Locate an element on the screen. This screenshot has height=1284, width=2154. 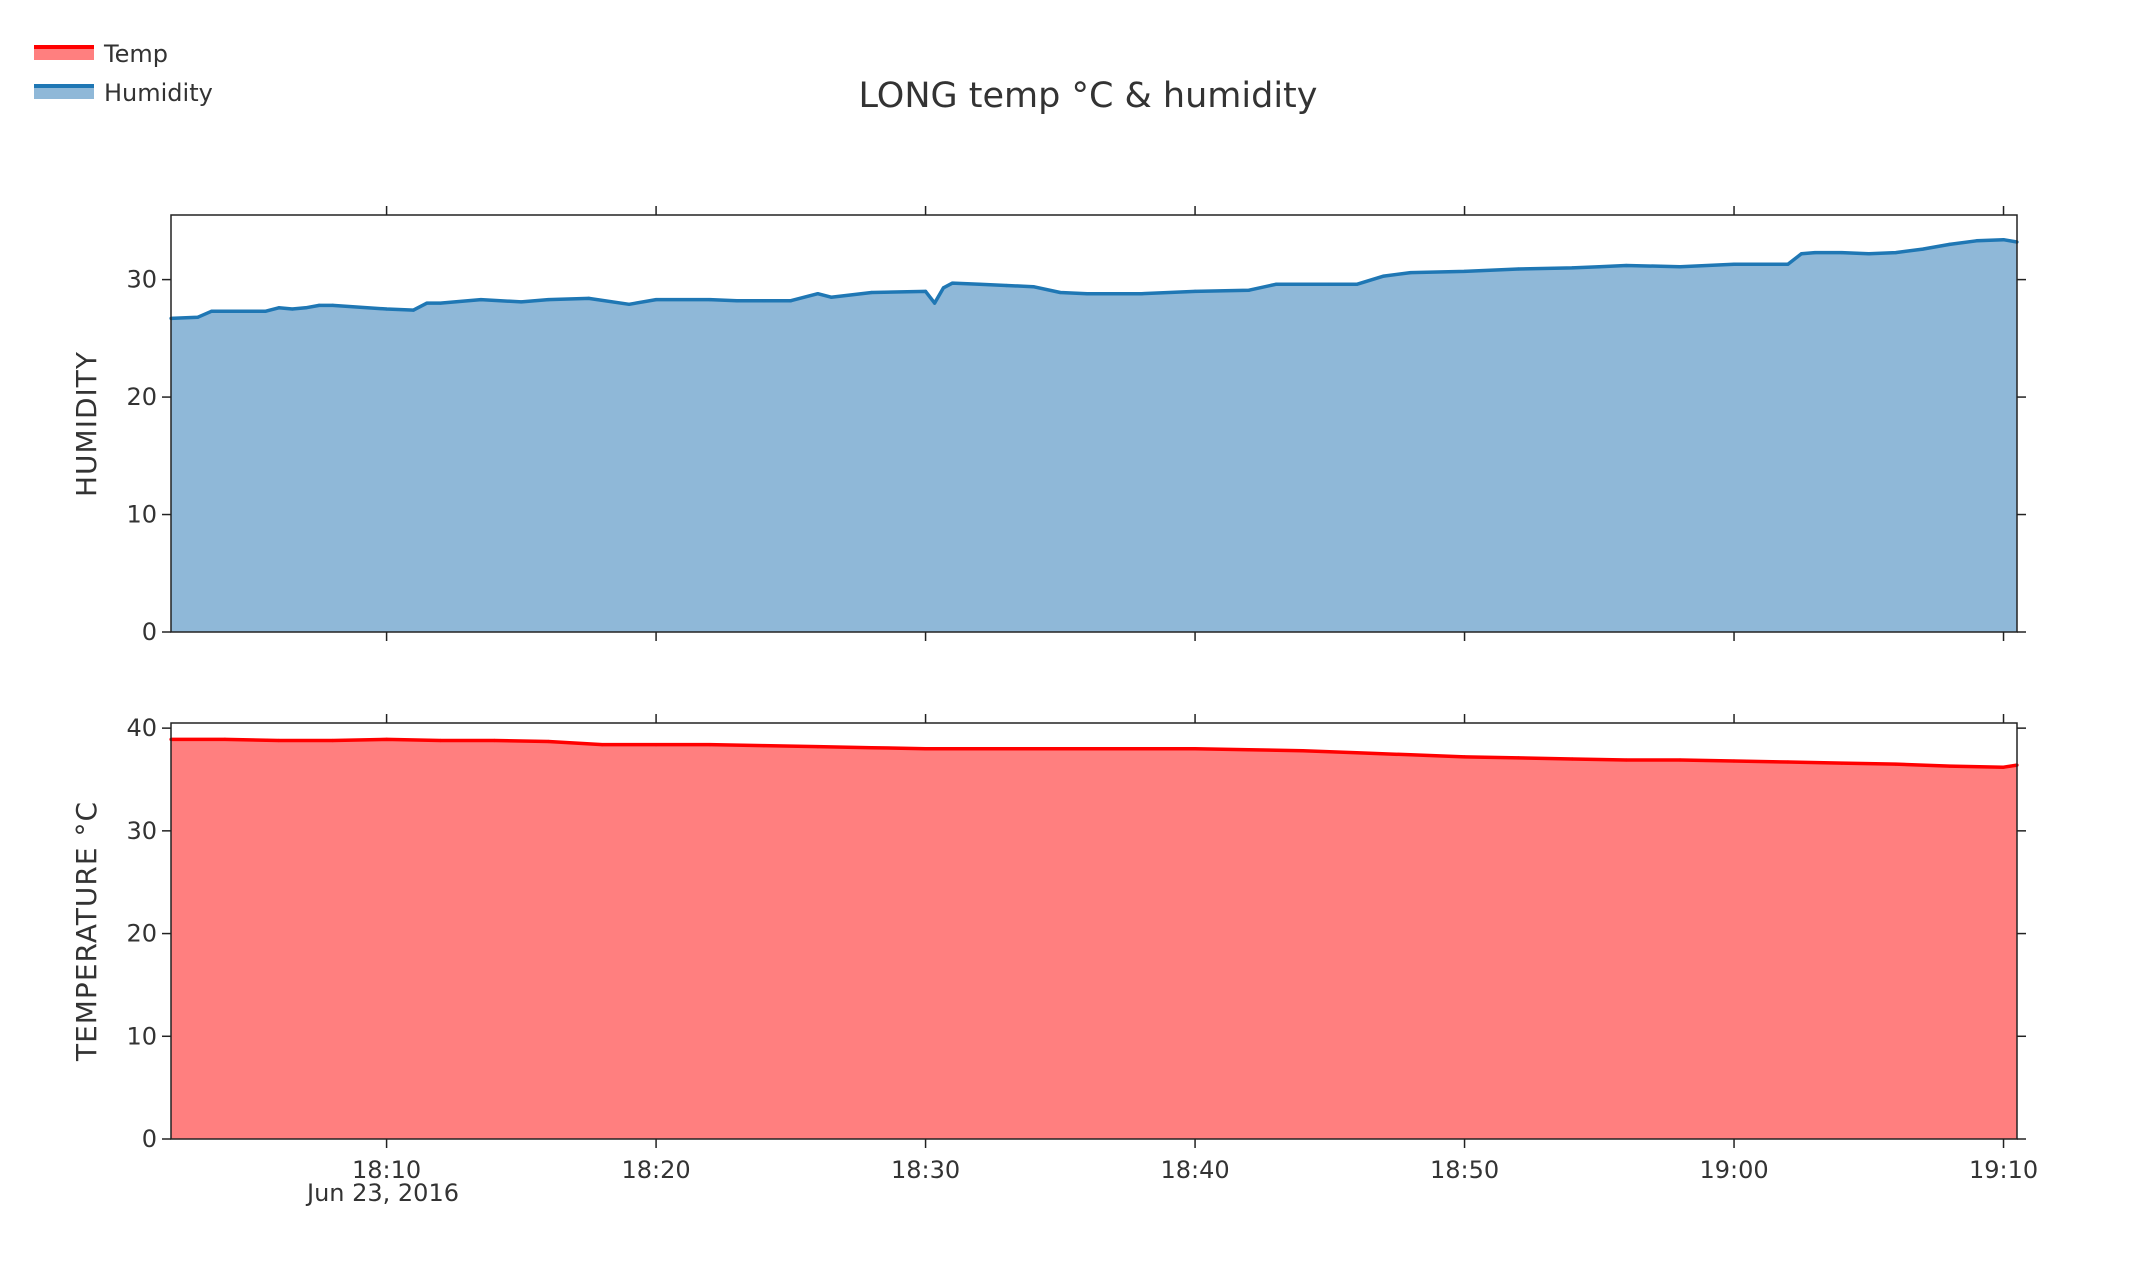
humidity-y-tick-label: 10 is located at coordinates (141, 515).